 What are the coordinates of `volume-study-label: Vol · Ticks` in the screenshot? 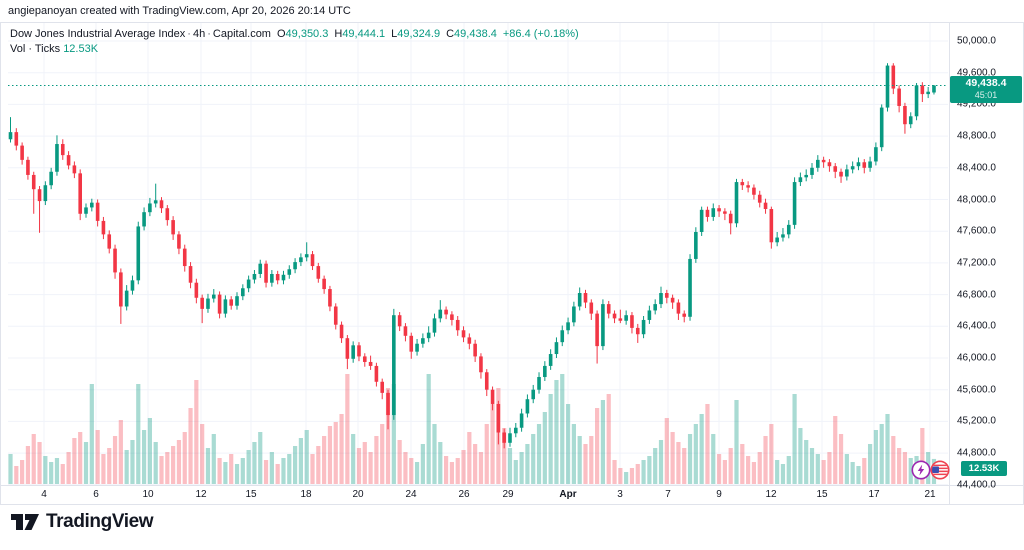 It's located at (35, 49).